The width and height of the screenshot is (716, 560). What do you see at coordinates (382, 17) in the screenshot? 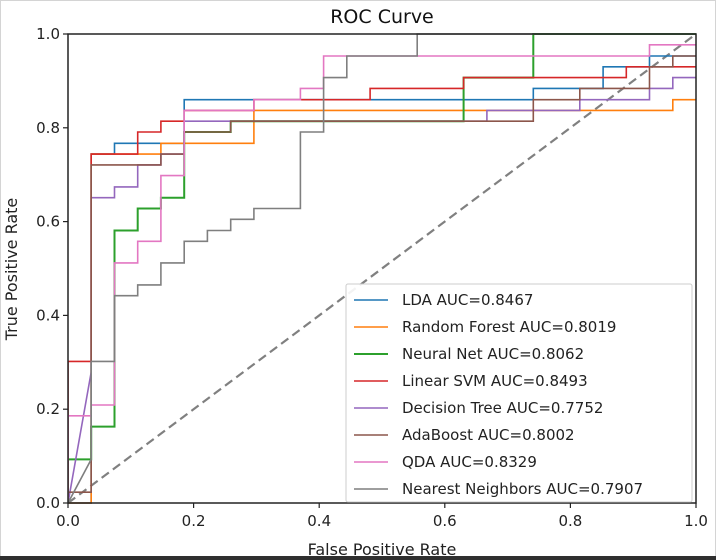
I see `chart-title: ROC Curve` at bounding box center [382, 17].